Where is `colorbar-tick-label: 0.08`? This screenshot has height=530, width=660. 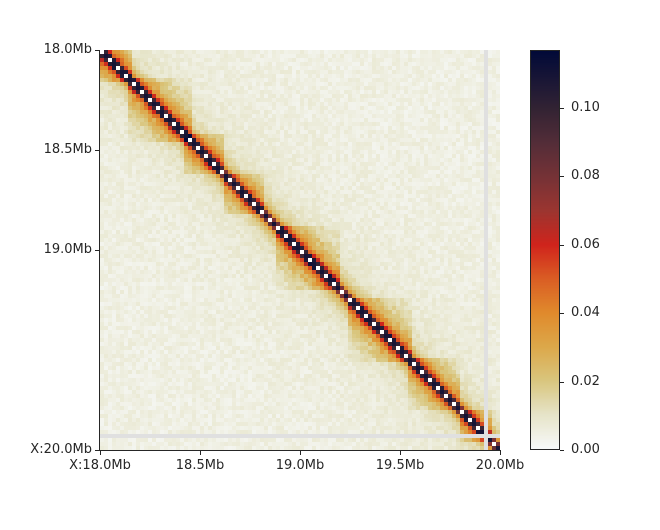 colorbar-tick-label: 0.08 is located at coordinates (585, 176).